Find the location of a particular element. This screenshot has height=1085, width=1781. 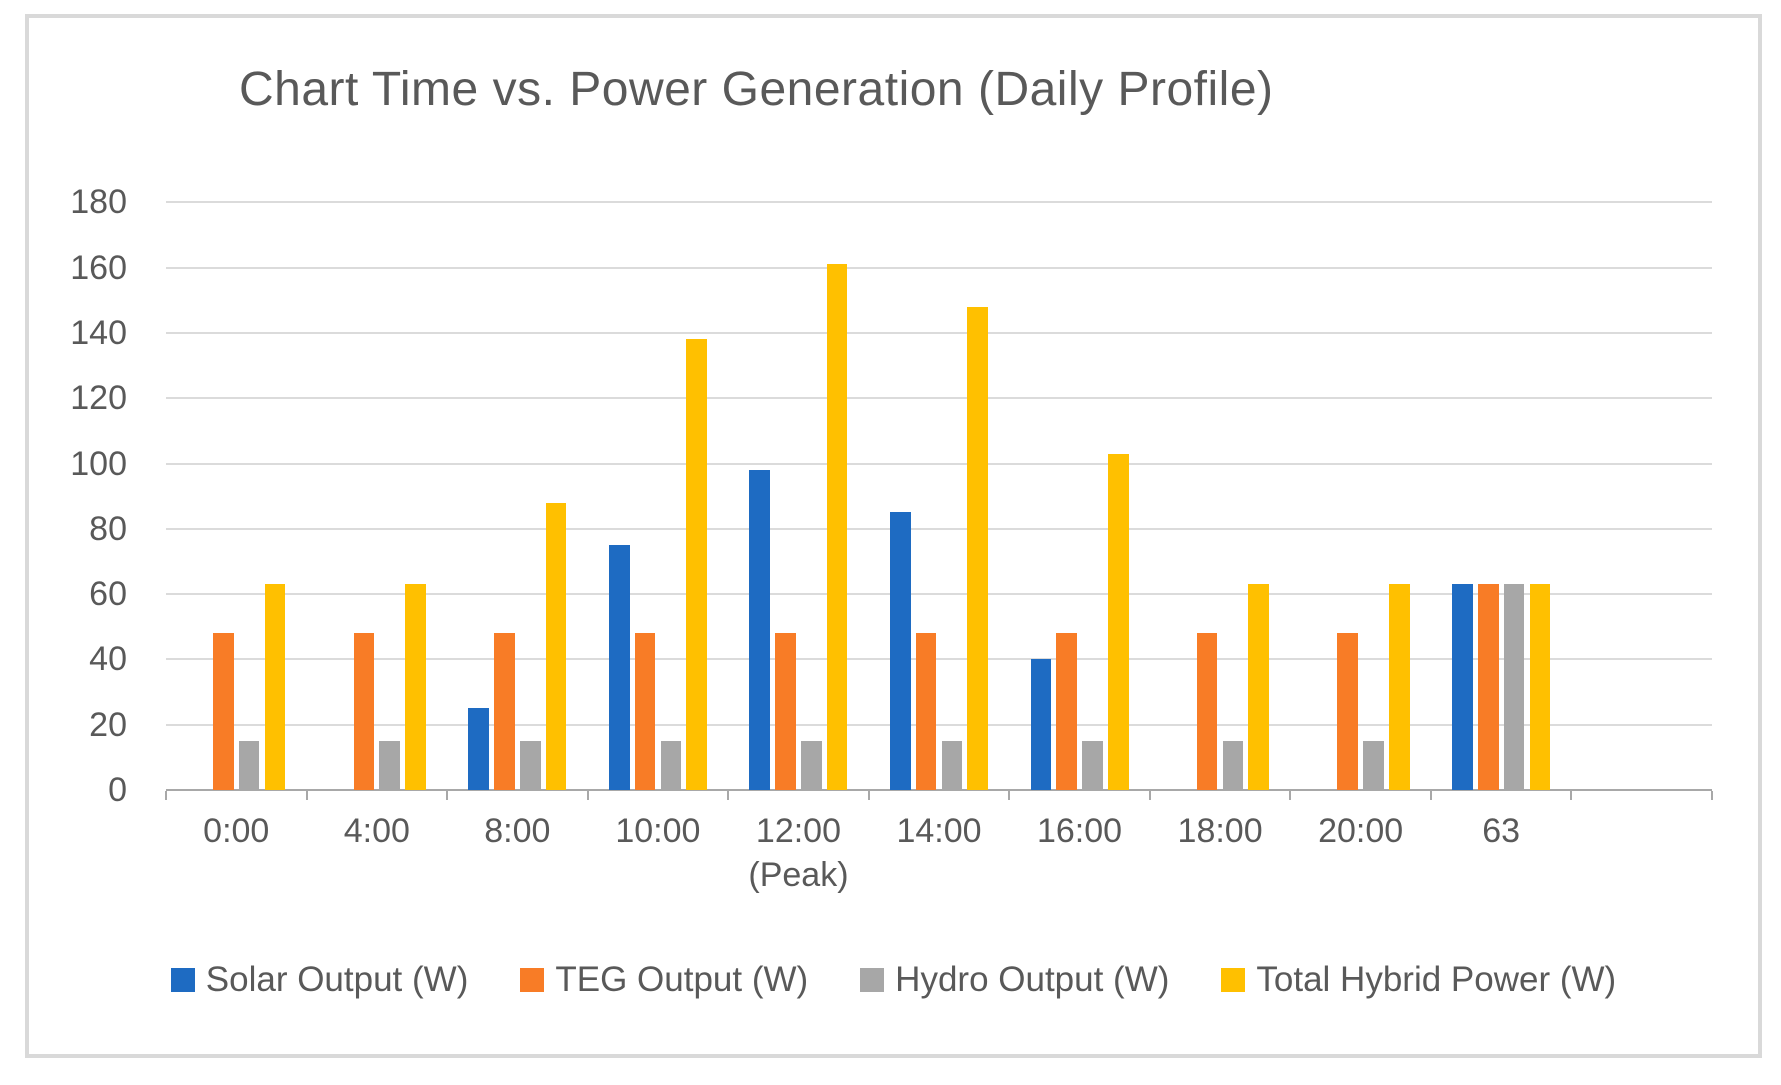

x-axis-tick-label: 4:00 is located at coordinates (376, 831).